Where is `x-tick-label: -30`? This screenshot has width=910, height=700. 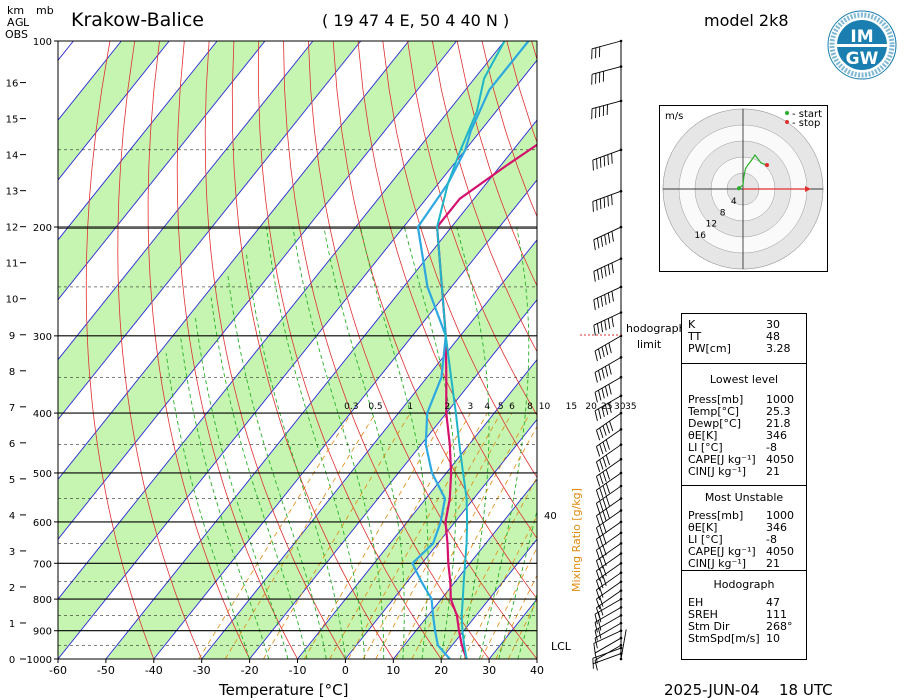
x-tick-label: -30 is located at coordinates (202, 670).